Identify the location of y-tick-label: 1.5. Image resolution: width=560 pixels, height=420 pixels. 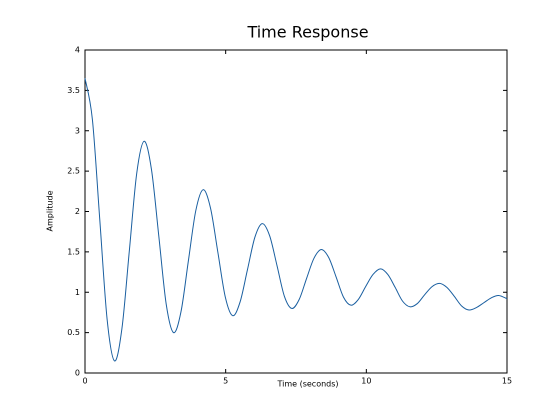
(73, 251).